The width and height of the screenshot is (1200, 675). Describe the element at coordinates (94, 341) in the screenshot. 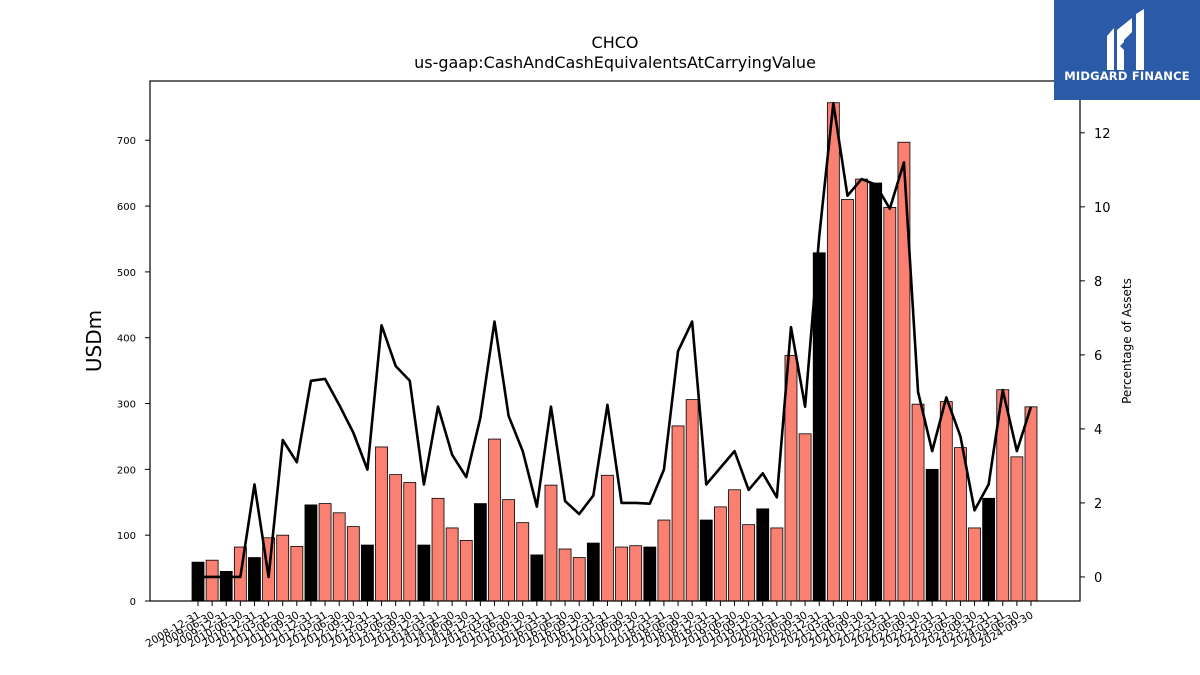

I see `y-axis-label: USDm` at that location.